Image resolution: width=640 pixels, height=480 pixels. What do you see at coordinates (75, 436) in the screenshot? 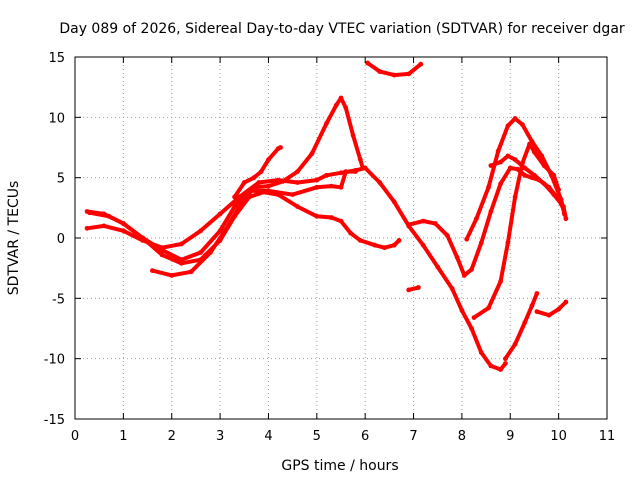
I see `x-tick-label: 0` at bounding box center [75, 436].